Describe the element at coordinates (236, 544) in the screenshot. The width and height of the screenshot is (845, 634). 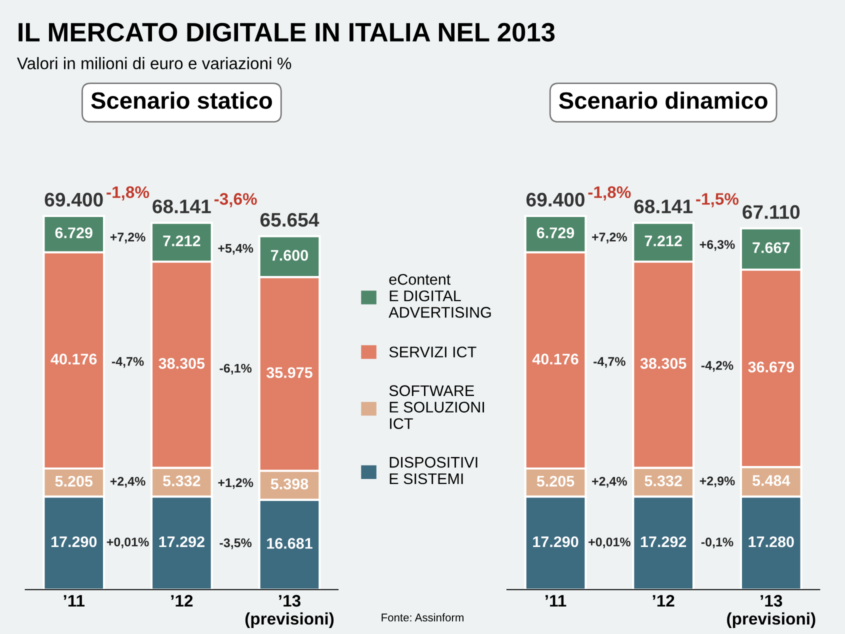
I see `annotation: -3,5%` at that location.